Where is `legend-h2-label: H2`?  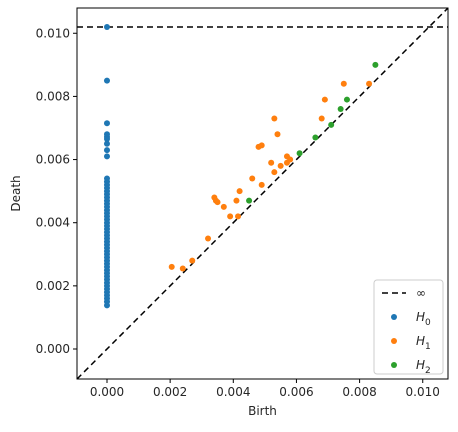 legend-h2-label: H2 is located at coordinates (423, 367).